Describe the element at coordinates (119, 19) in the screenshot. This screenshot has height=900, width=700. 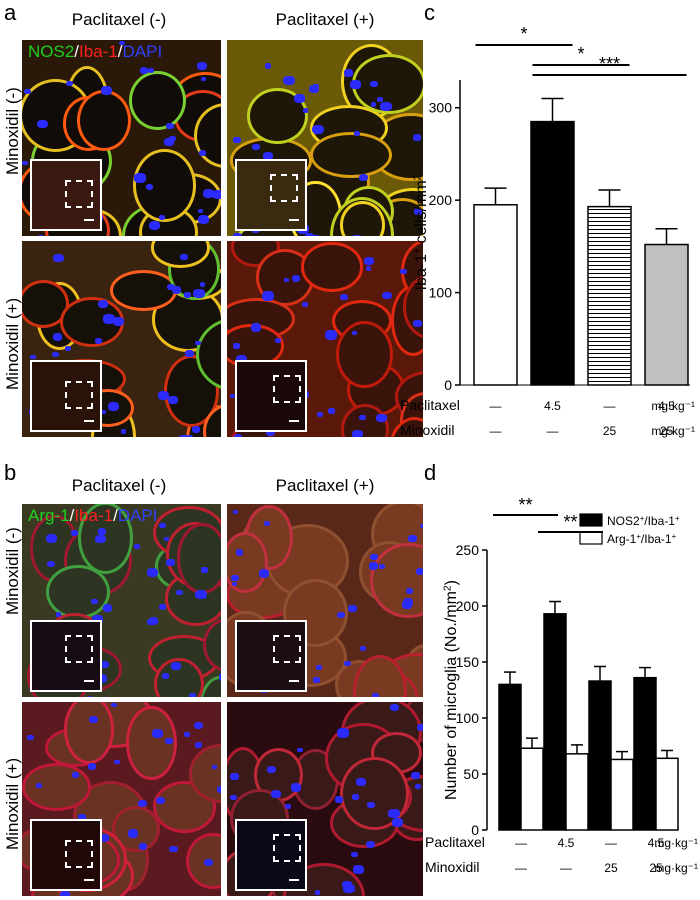
I see `col-header: Paclitaxel (-)` at that location.